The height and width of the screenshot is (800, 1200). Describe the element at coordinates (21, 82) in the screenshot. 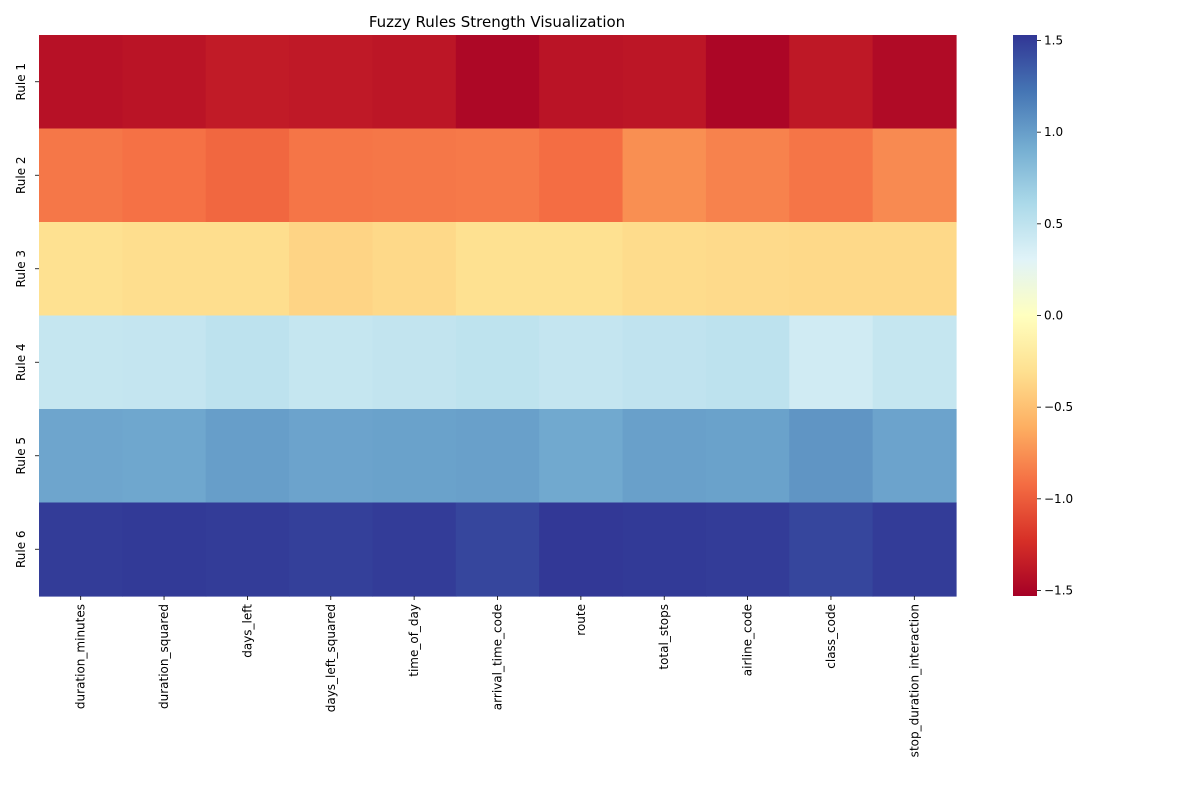

I see `y-tick-label: Rule 1` at that location.